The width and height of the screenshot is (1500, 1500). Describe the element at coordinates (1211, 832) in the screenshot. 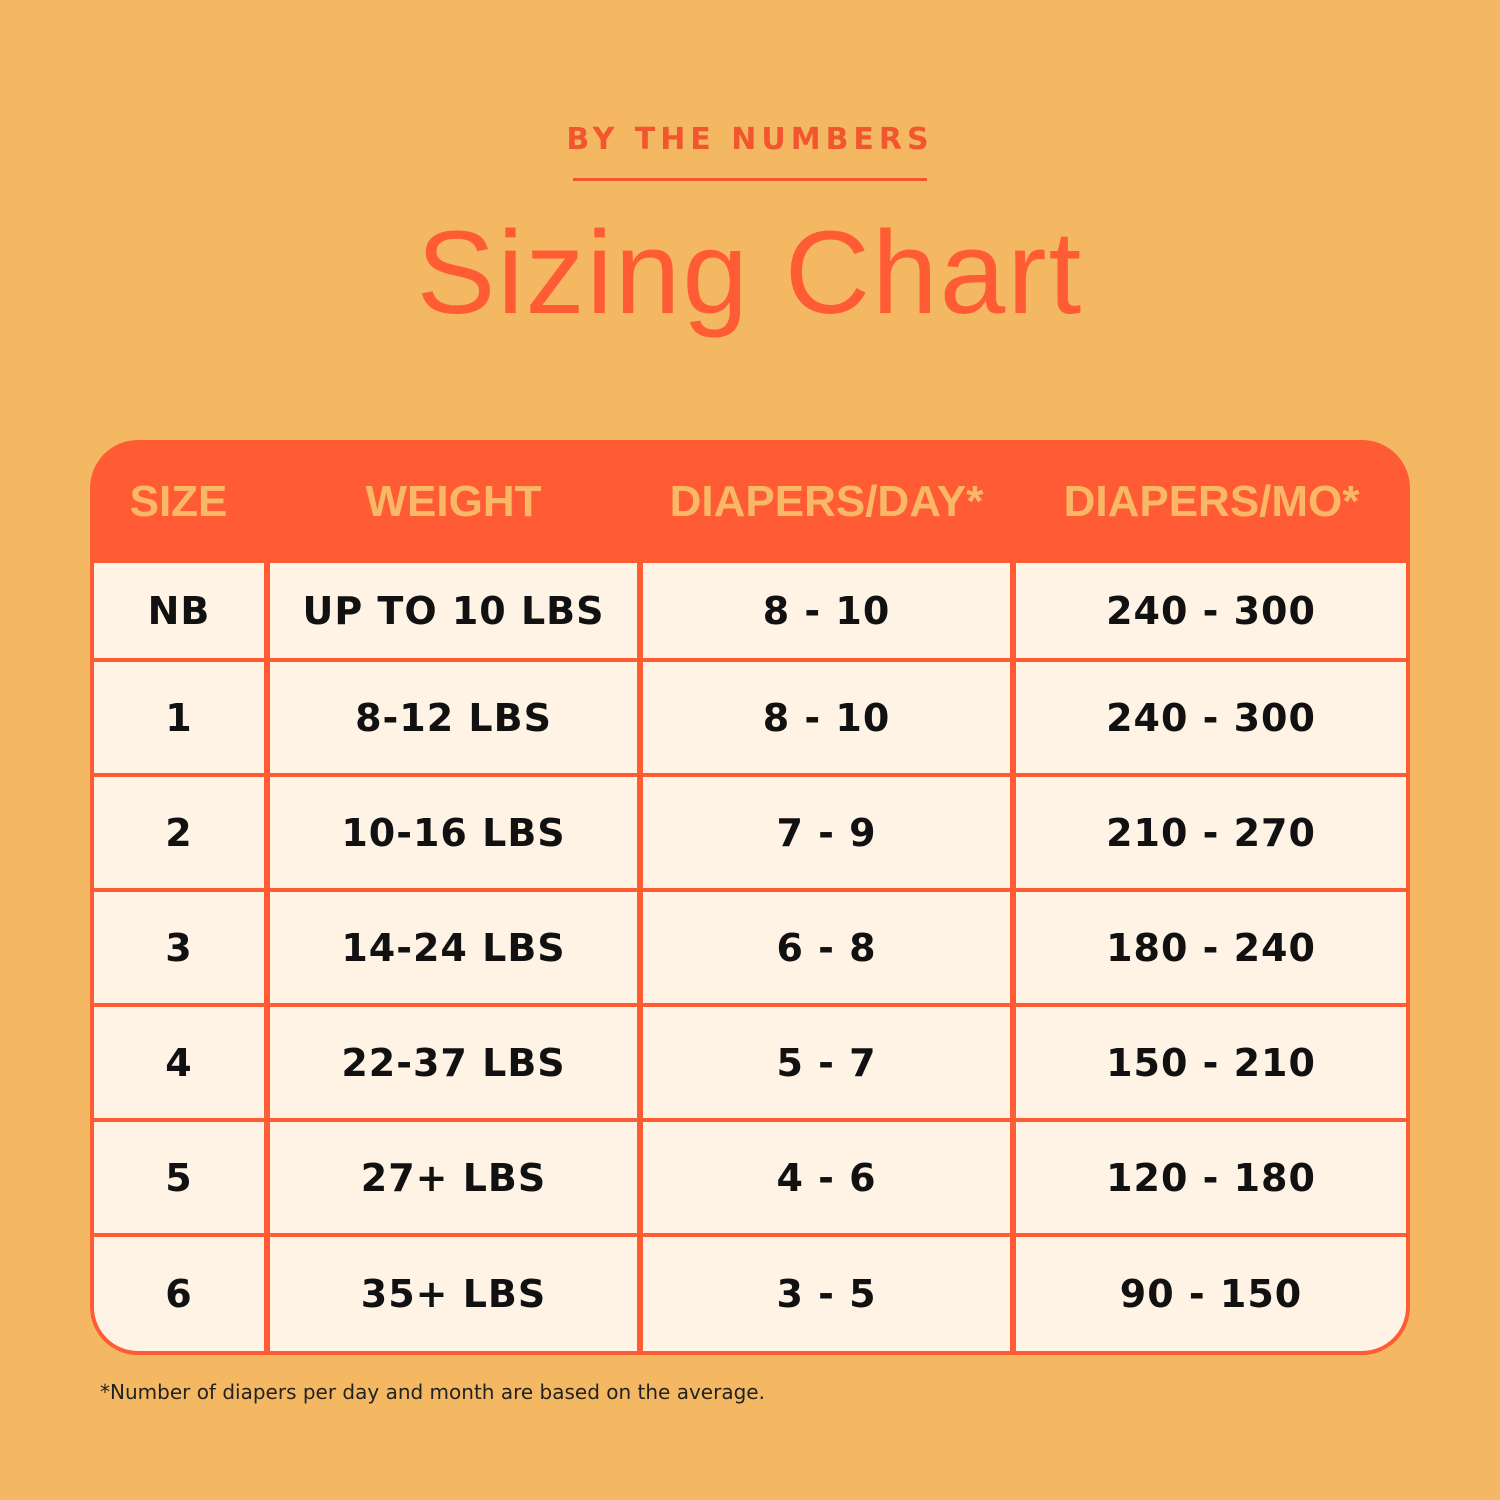

I see `cell-diapers-per-month: 210 - 270` at that location.